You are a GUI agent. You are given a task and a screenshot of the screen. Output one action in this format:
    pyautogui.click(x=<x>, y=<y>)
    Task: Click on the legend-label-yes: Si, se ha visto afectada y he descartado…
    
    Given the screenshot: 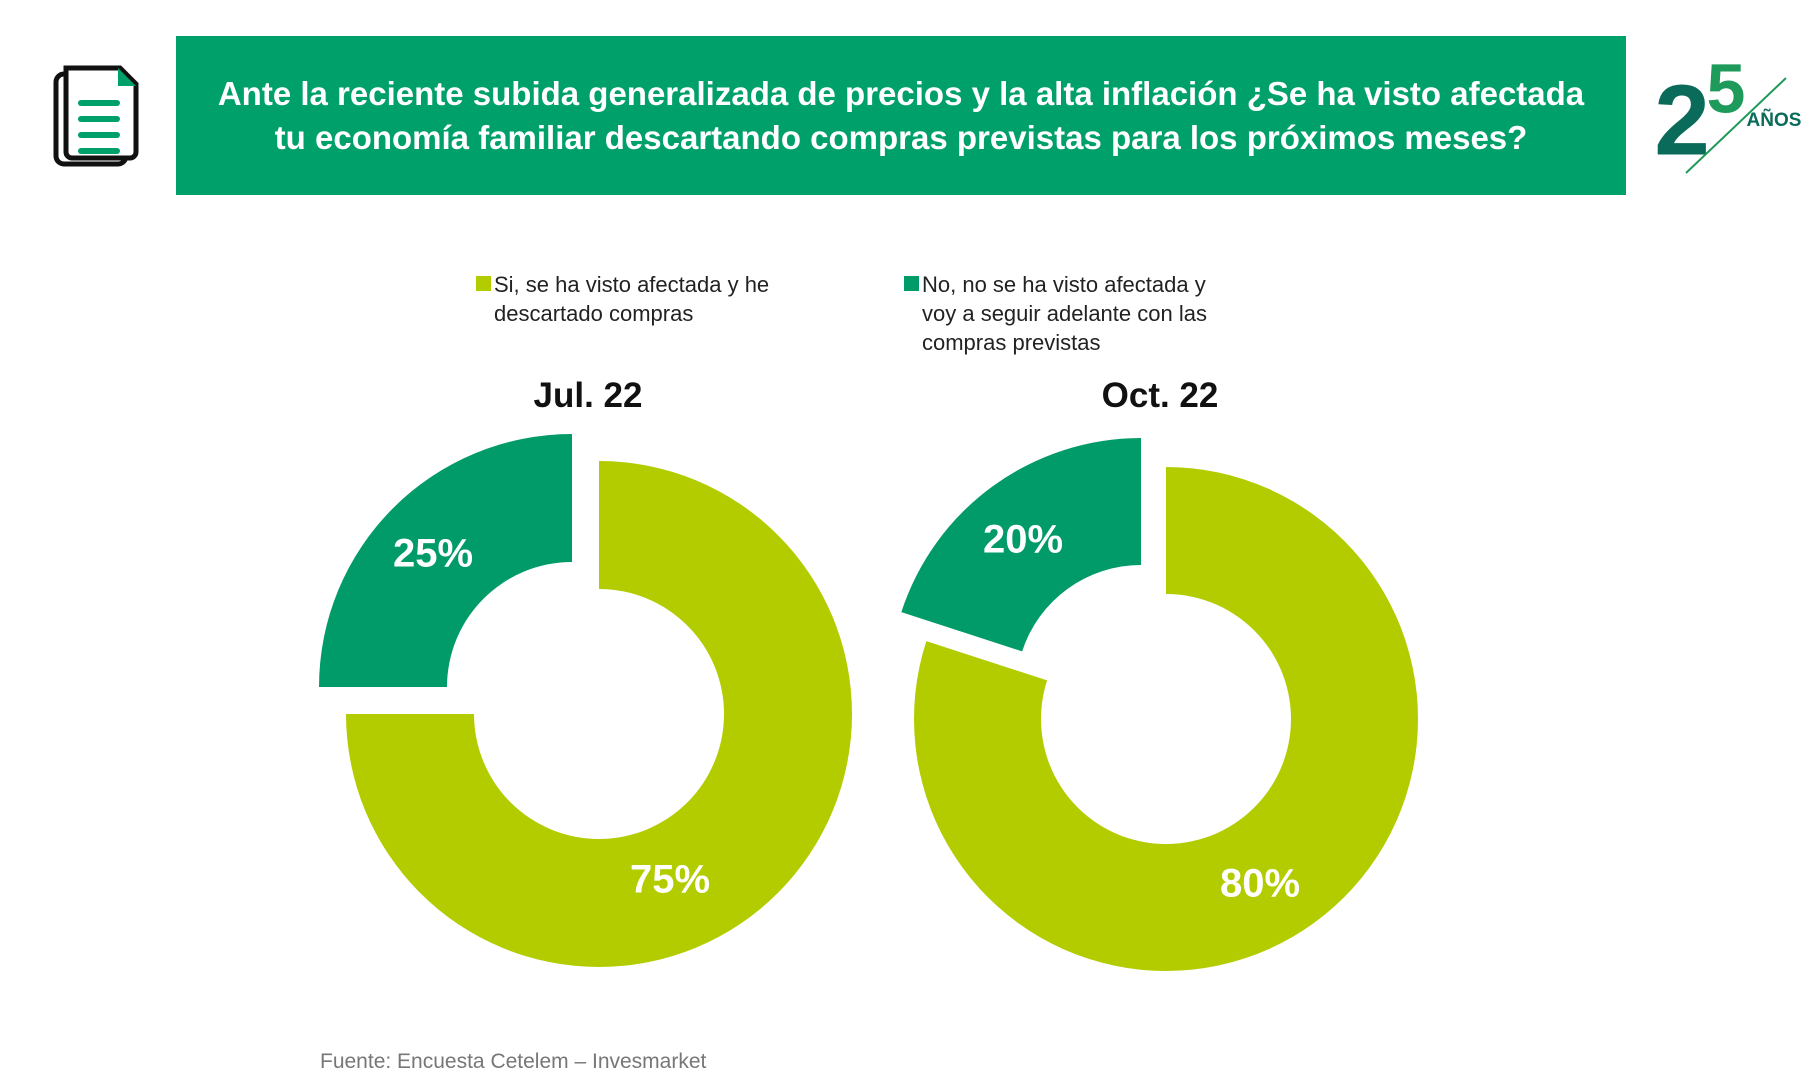 What is the action you would take?
    pyautogui.click(x=632, y=299)
    